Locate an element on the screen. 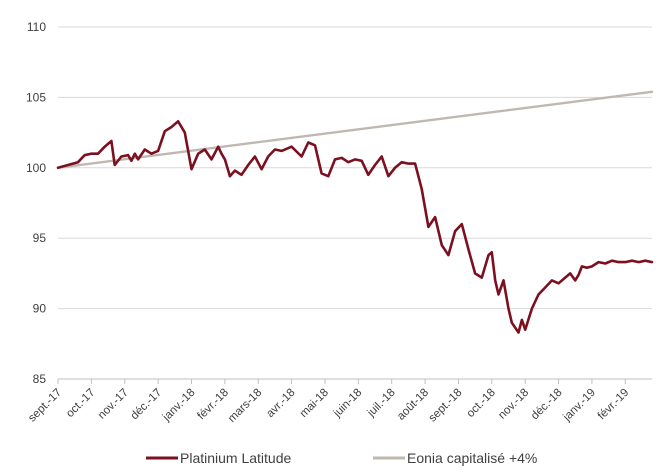  legend-label-eonia: Eonia capitalisé +4% is located at coordinates (472, 458).